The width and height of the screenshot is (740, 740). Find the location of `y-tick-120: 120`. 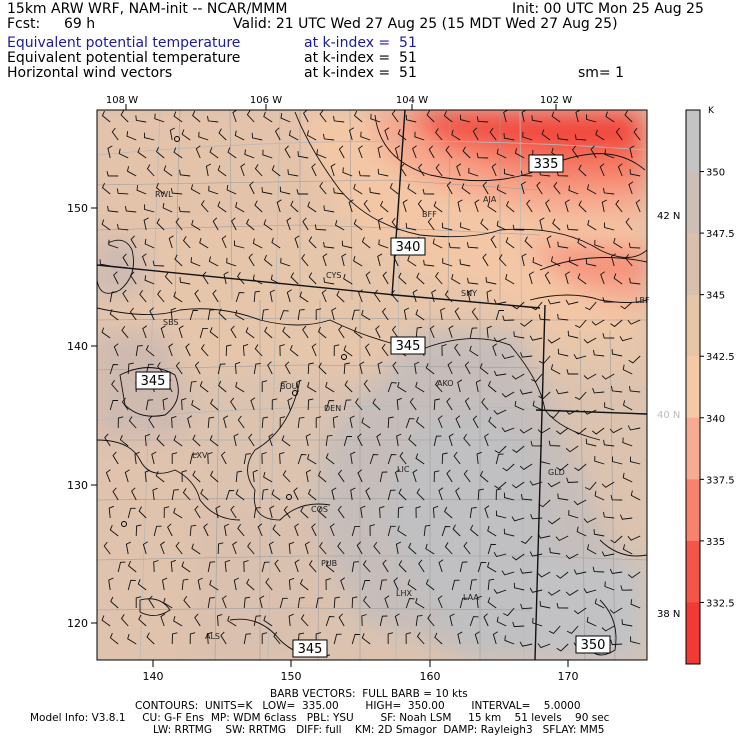

y-tick-120: 120 is located at coordinates (77, 623).